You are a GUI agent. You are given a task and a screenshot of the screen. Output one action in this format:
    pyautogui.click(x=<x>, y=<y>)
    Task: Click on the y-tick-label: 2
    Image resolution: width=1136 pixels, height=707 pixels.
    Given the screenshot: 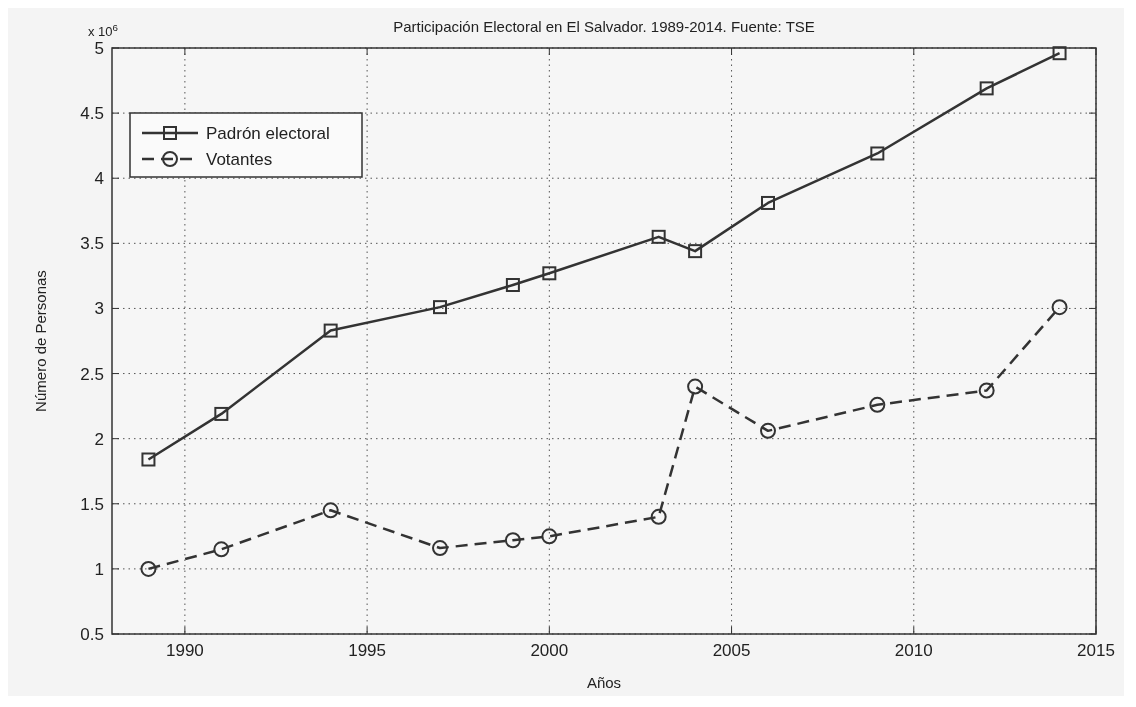 What is the action you would take?
    pyautogui.click(x=99, y=439)
    